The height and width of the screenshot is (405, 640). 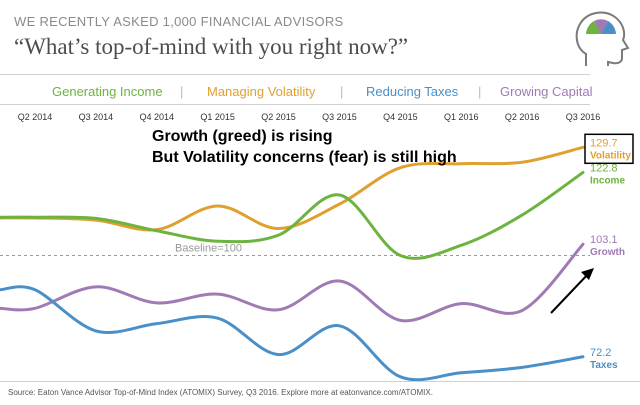 I want to click on legend-item-growth: Growing Capital, so click(x=546, y=91).